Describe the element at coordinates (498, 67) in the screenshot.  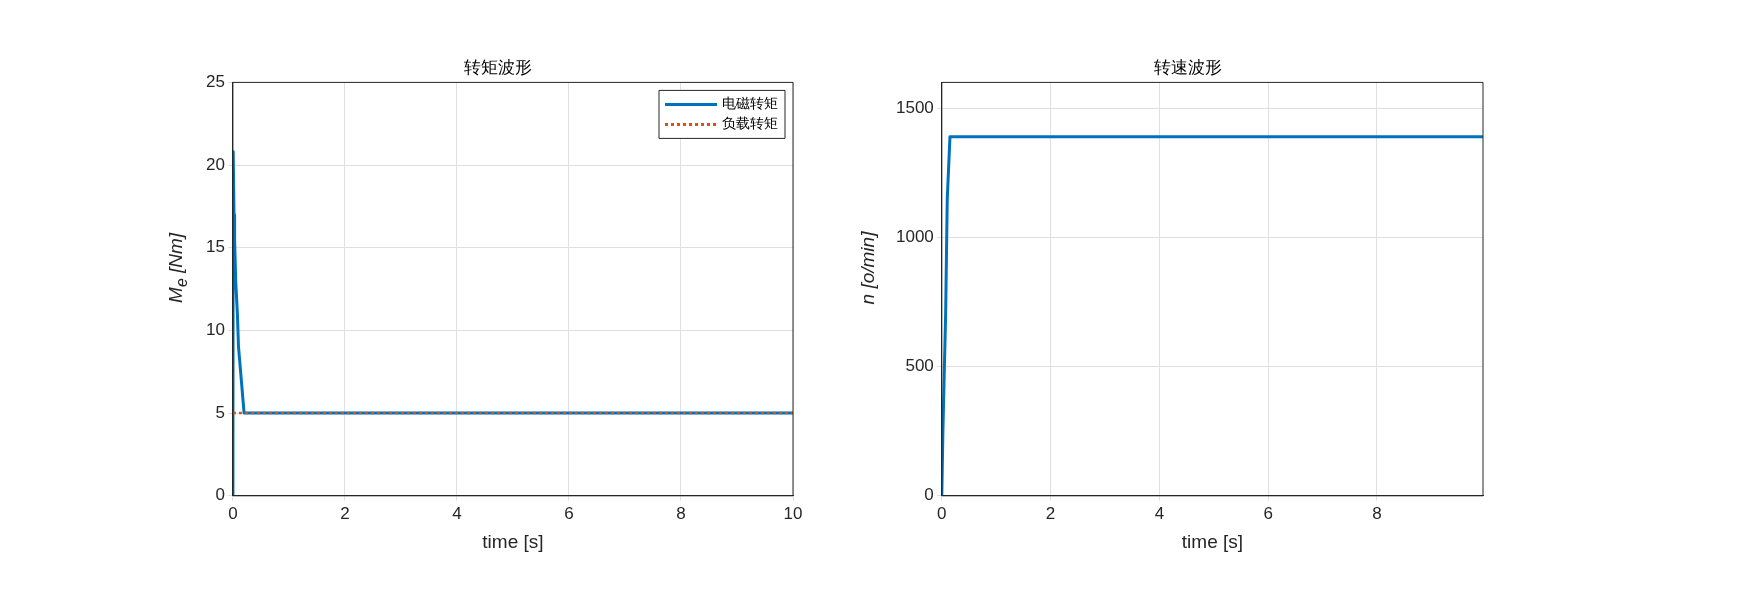
I see `chart-title: 转矩波形` at that location.